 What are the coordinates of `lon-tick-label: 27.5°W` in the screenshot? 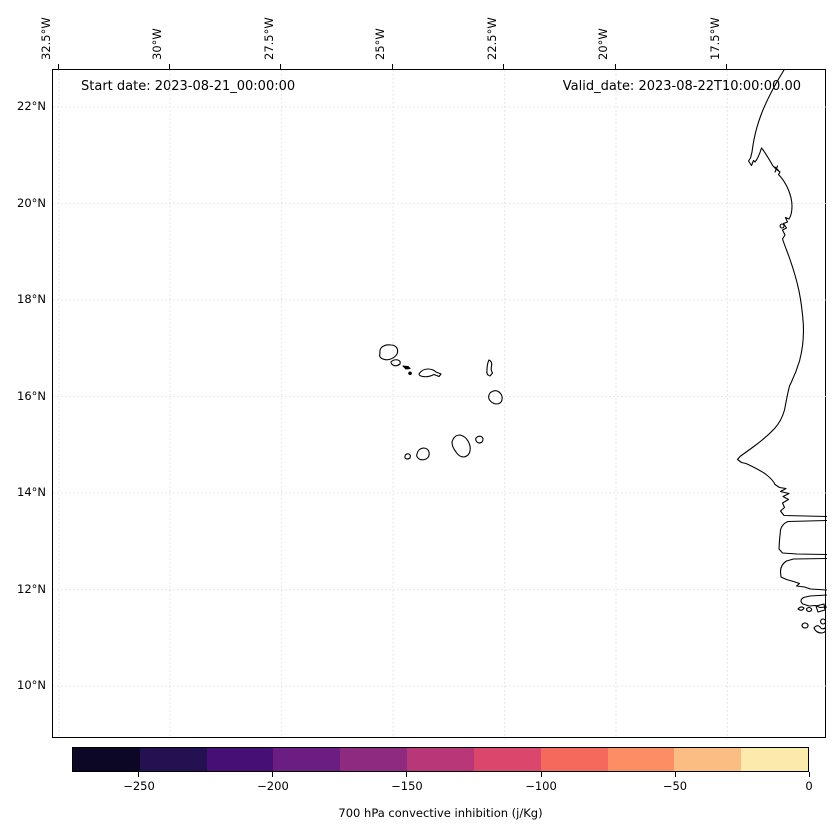 It's located at (268, 38).